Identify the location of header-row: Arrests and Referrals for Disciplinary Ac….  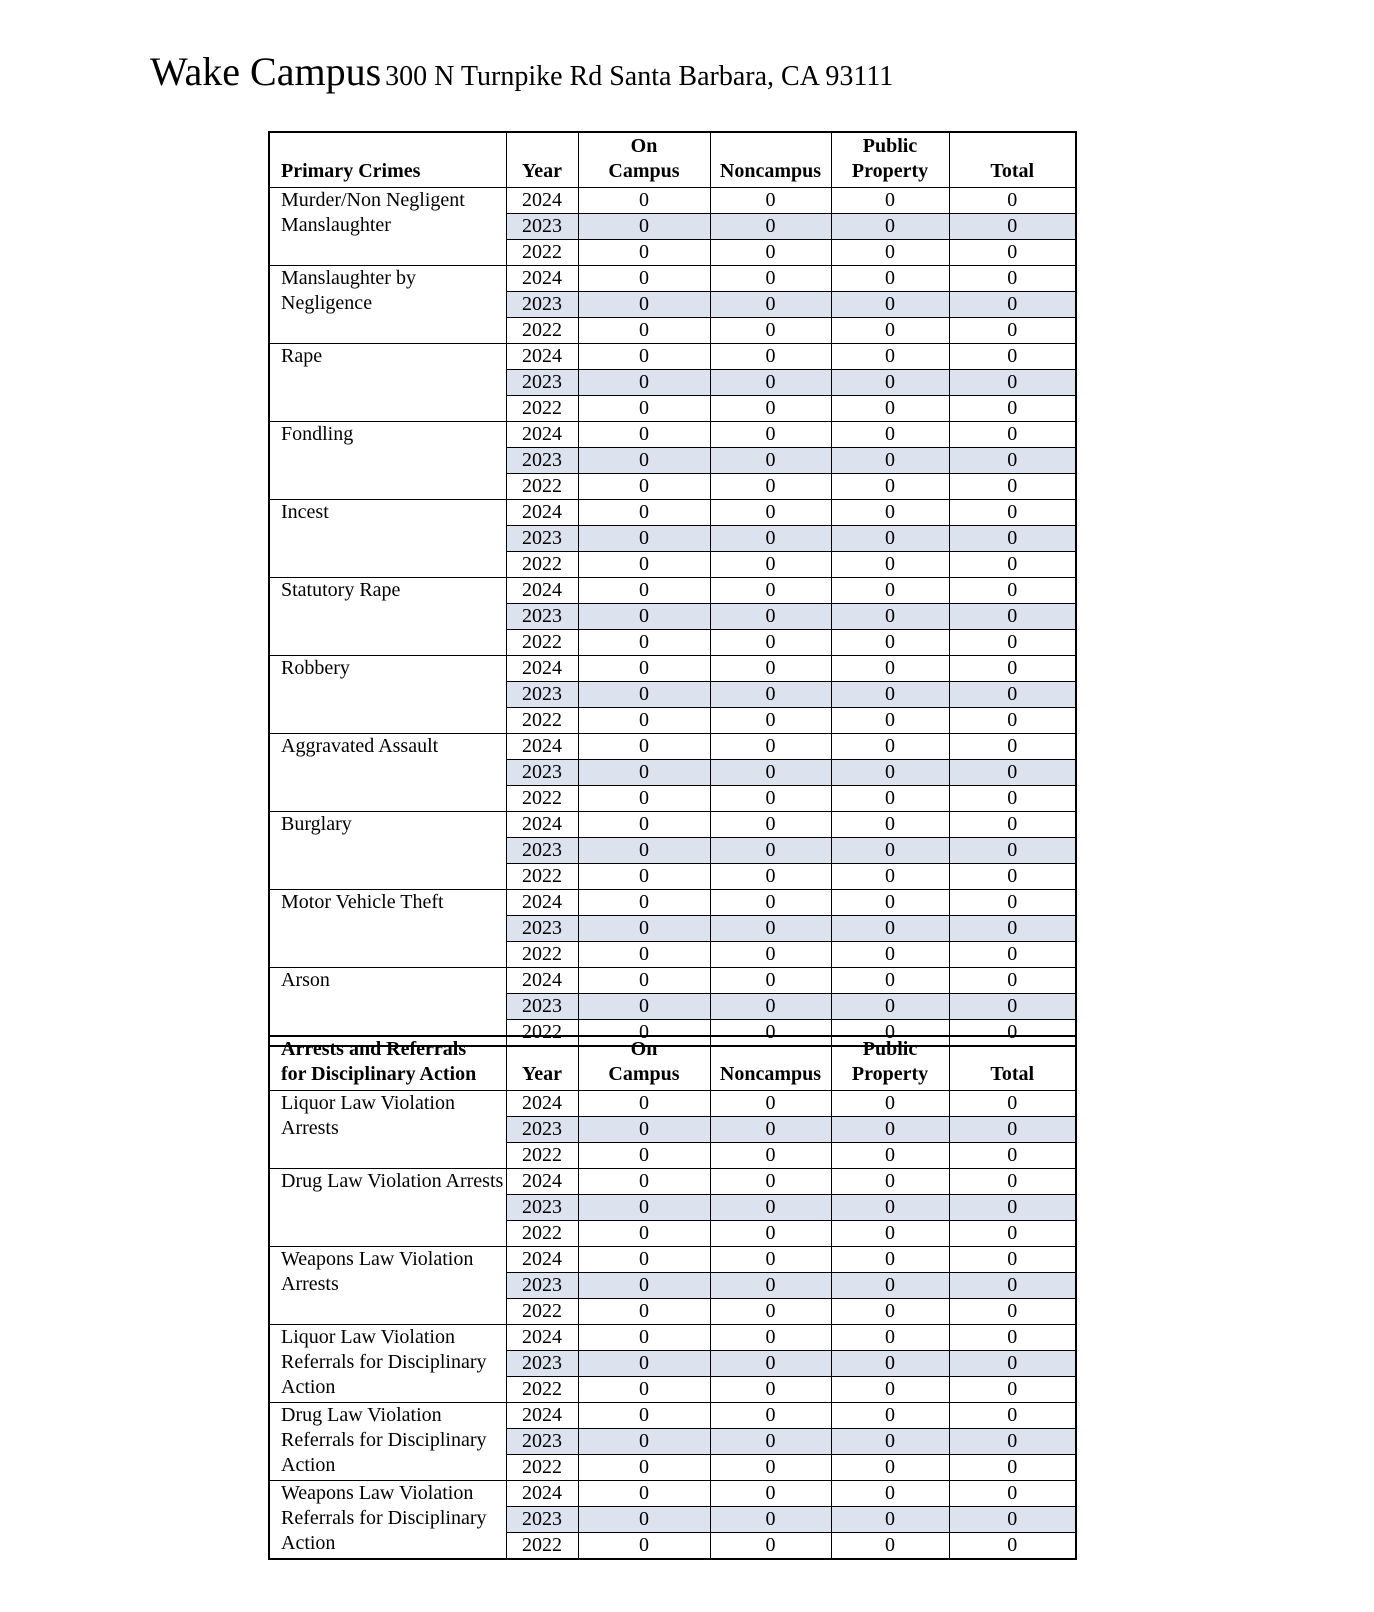
(672, 1063).